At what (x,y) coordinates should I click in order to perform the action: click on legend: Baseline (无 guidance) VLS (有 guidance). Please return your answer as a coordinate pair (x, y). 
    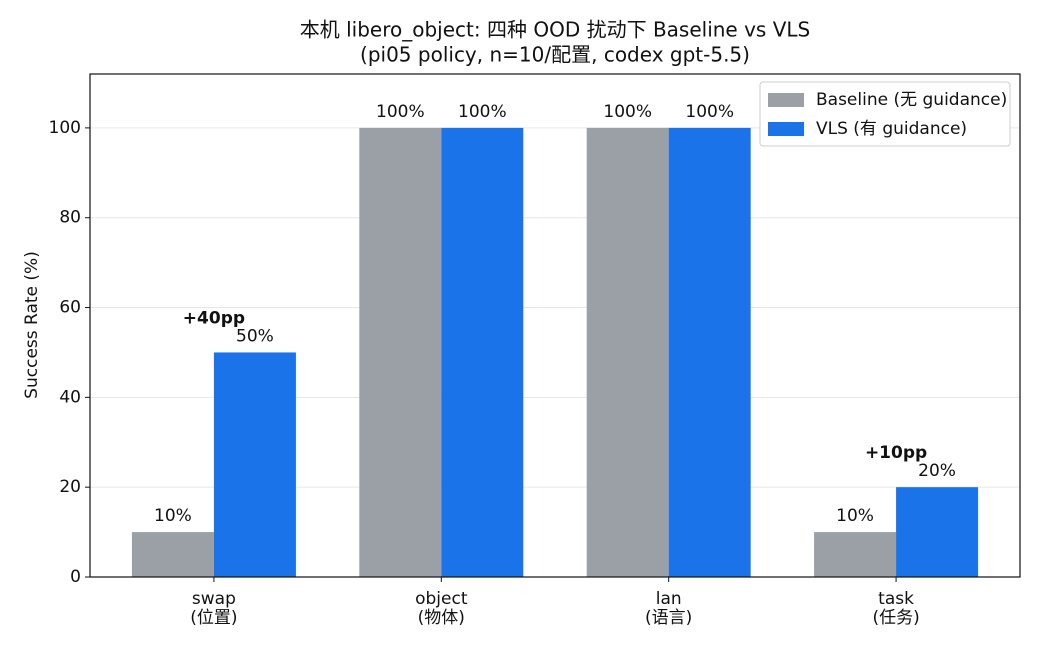
    Looking at the image, I should click on (885, 114).